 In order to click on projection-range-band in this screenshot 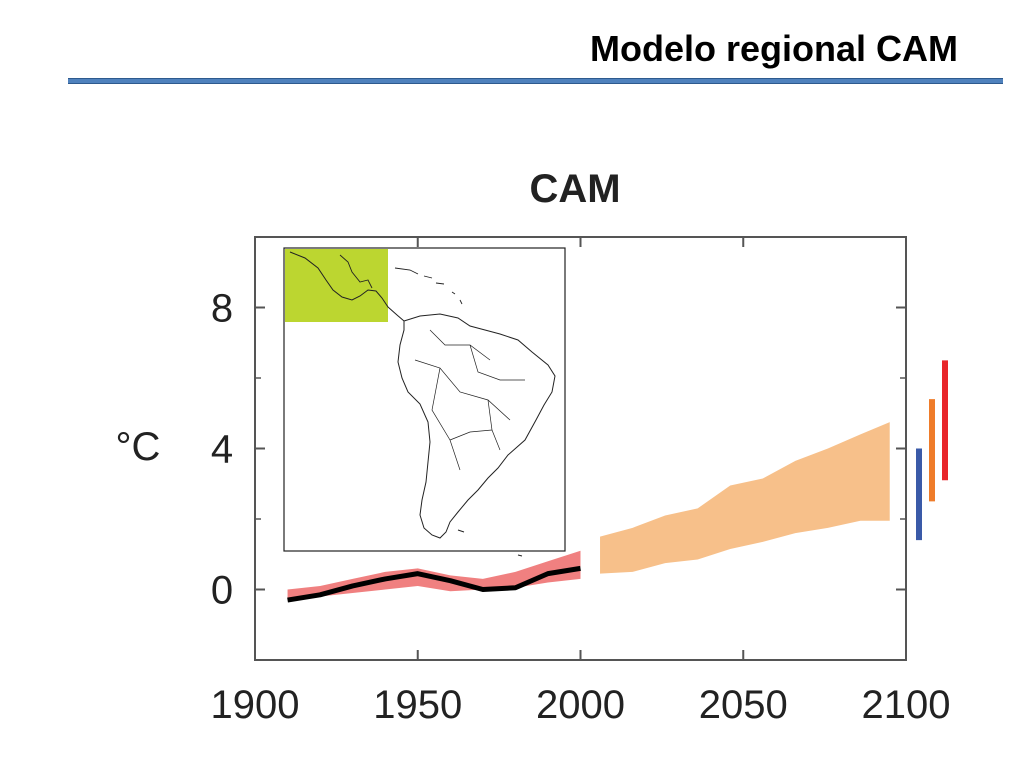, I will do `click(745, 498)`.